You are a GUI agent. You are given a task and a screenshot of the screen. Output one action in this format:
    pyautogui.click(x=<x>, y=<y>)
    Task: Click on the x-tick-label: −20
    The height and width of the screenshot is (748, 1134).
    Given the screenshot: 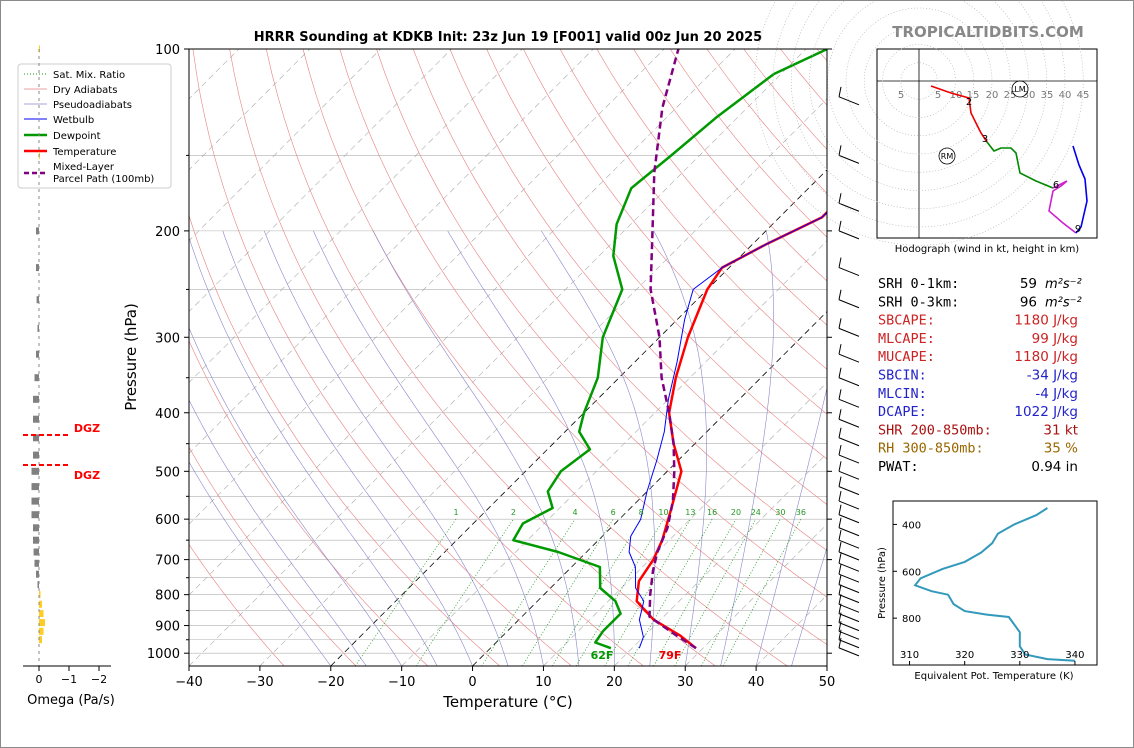 What is the action you would take?
    pyautogui.click(x=330, y=682)
    